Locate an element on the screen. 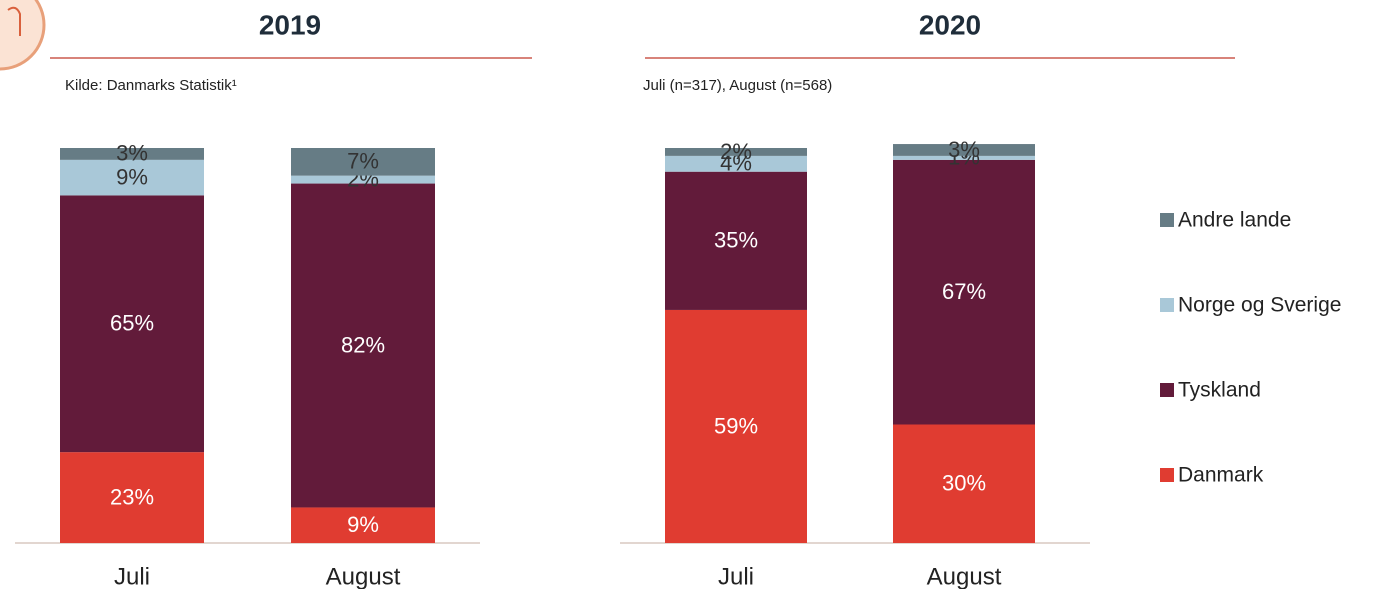  icon is located at coordinates (23, 35).